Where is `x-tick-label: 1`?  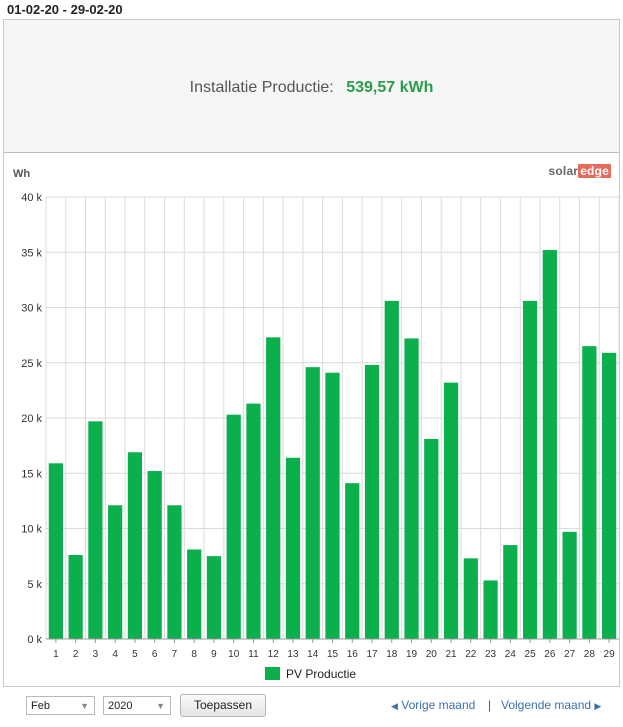 x-tick-label: 1 is located at coordinates (56, 654).